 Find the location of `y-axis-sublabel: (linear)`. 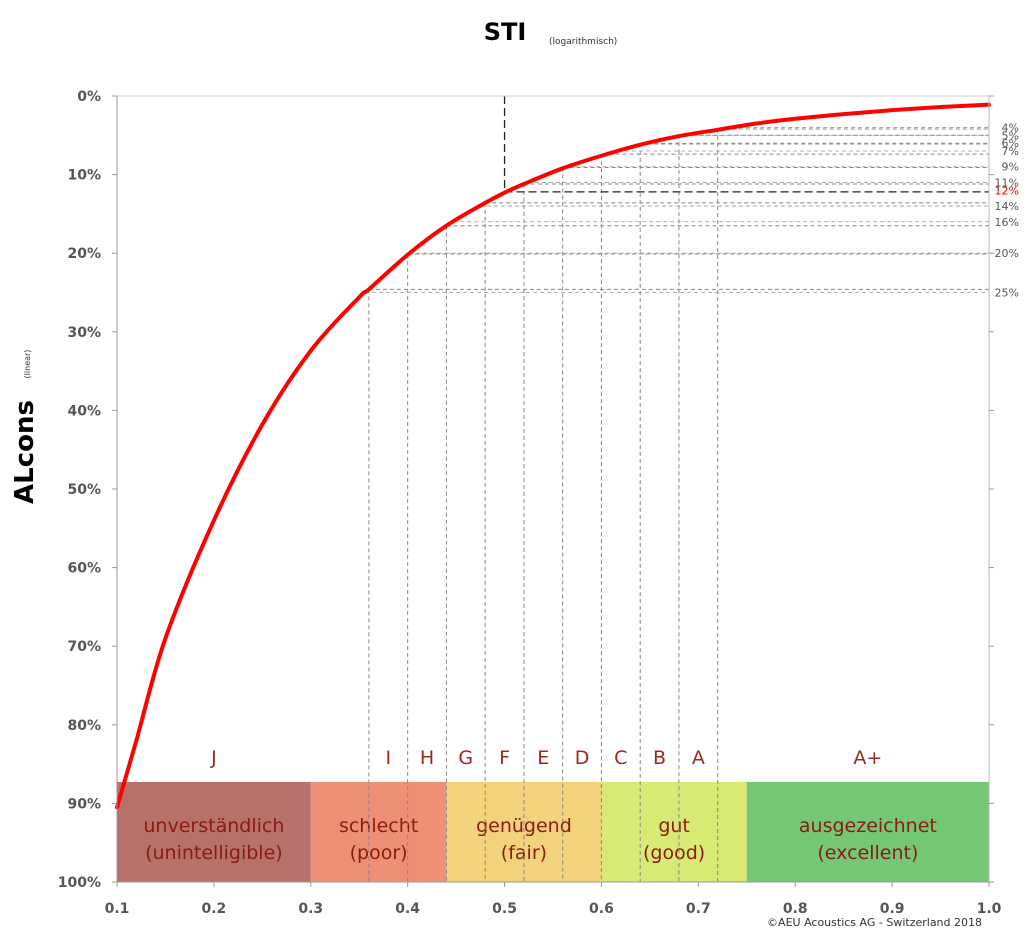

y-axis-sublabel: (linear) is located at coordinates (27, 364).